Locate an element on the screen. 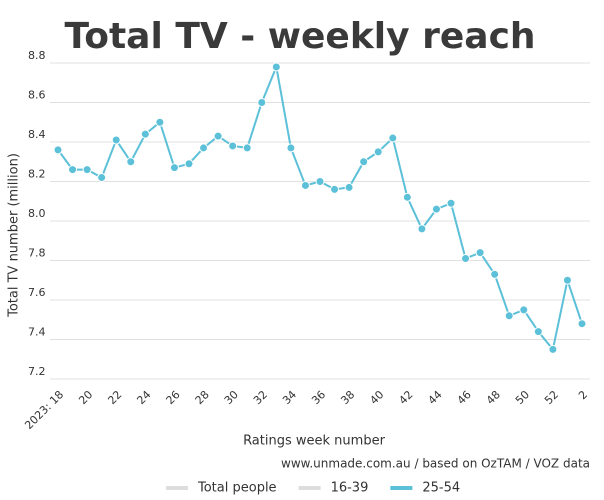 The image size is (604, 500). legend-label: 25-54 is located at coordinates (441, 488).